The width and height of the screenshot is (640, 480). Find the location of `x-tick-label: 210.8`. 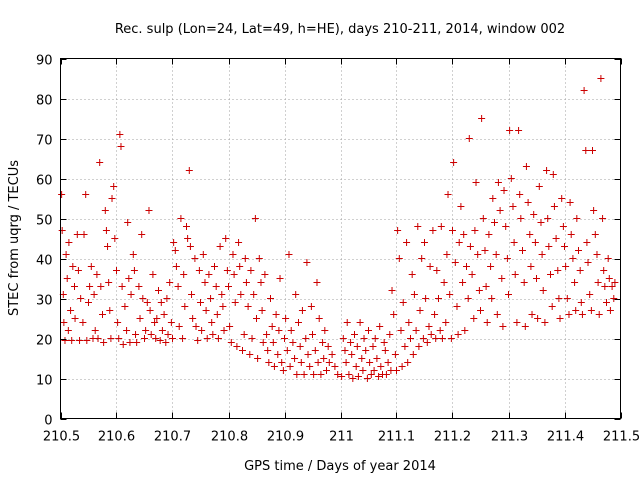

x-tick-label: 210.8 is located at coordinates (229, 437).